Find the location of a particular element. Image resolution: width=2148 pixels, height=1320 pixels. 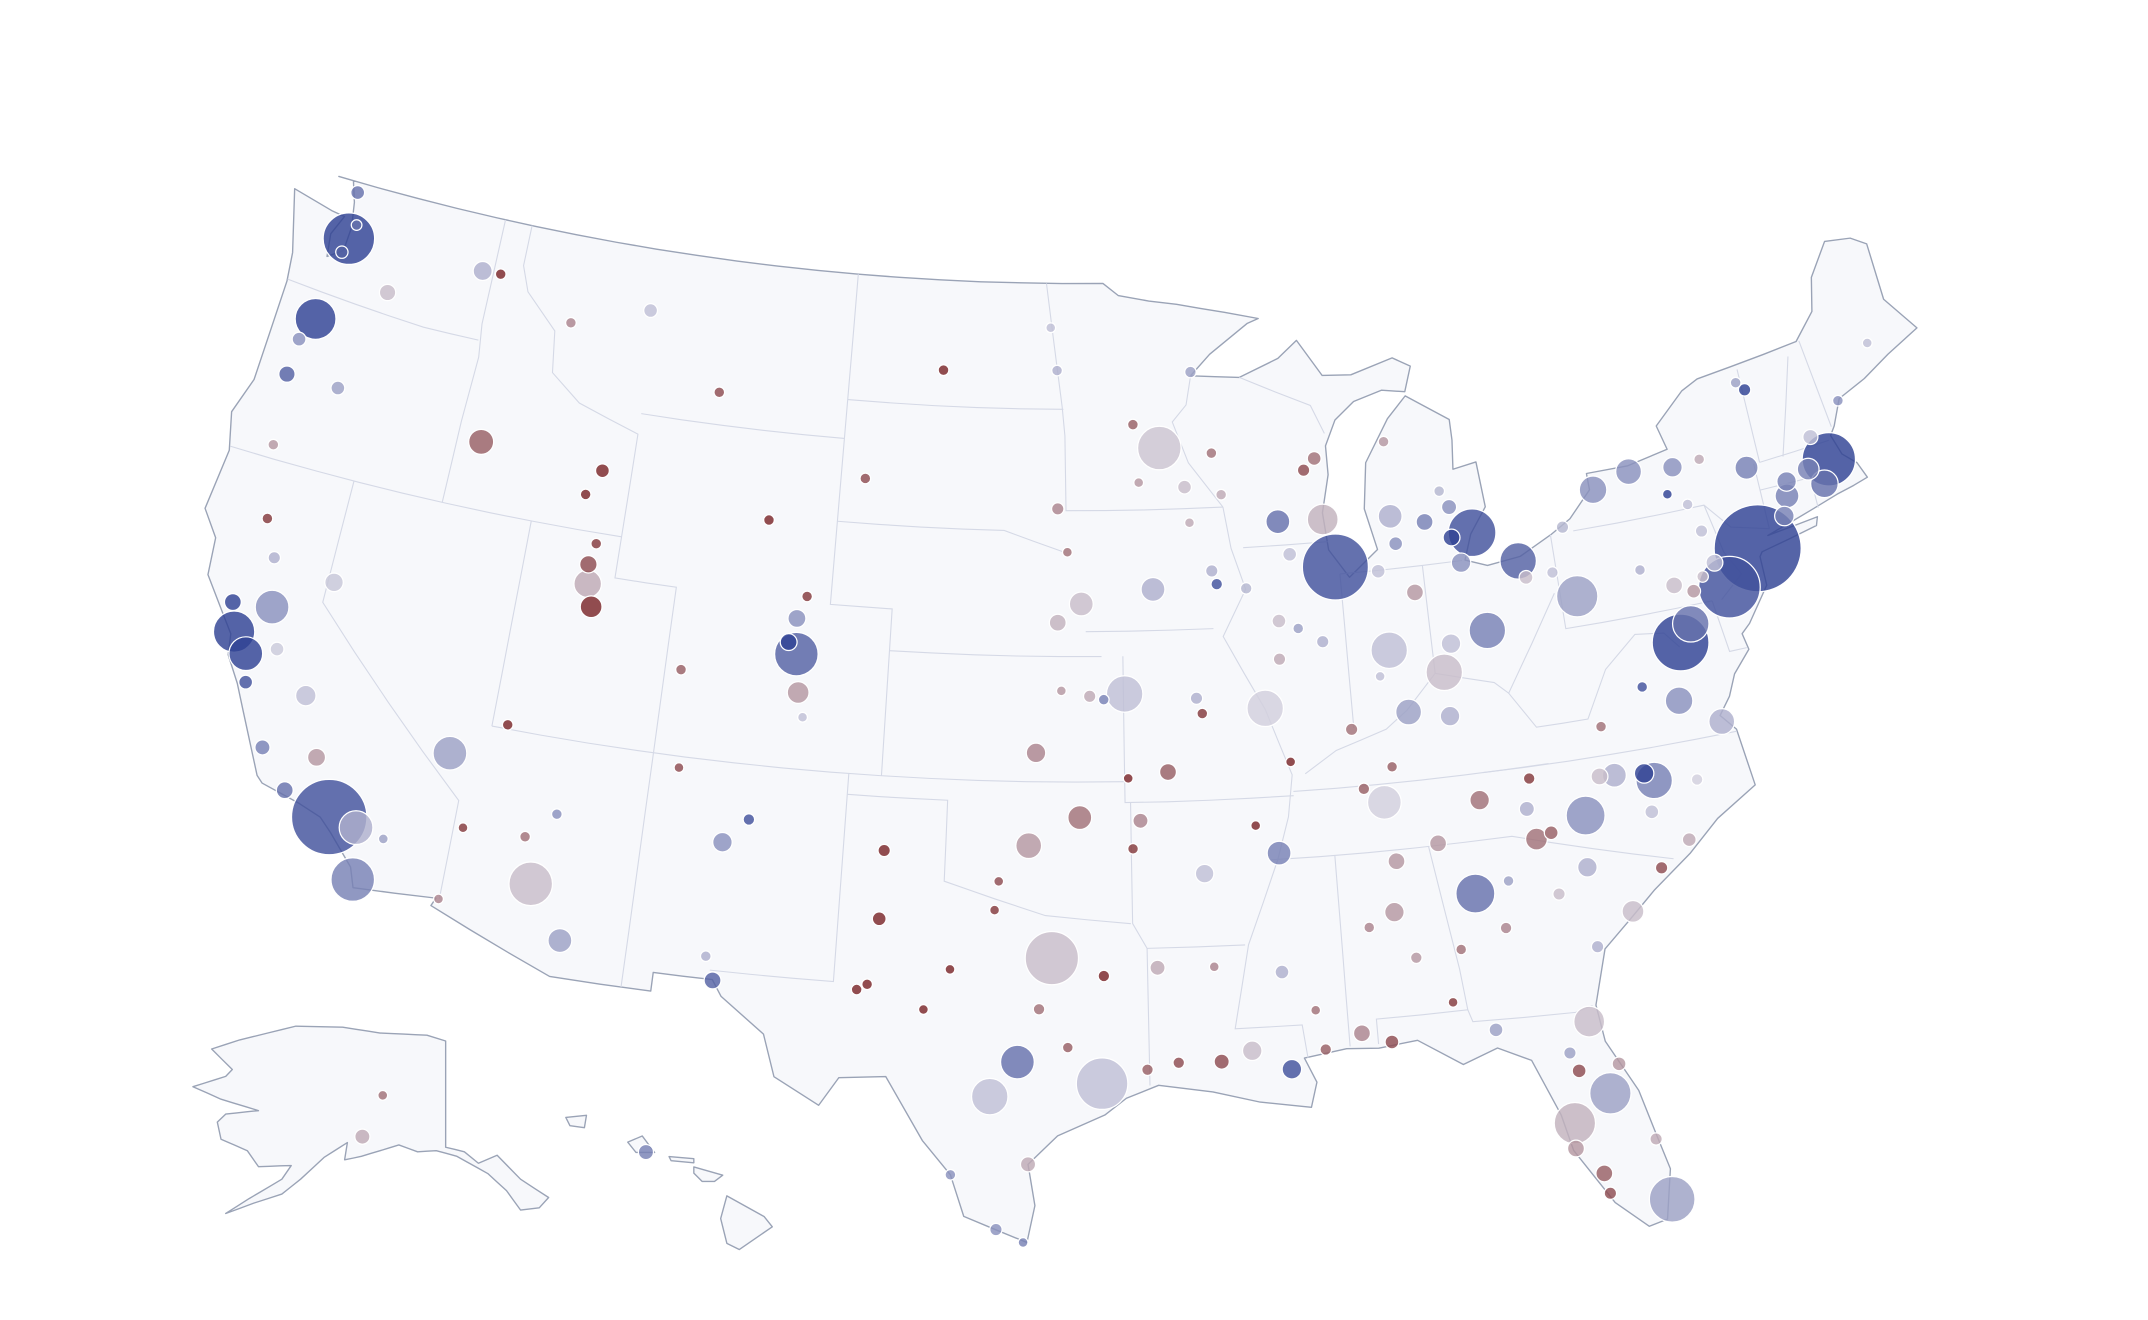

hawaii-island is located at coordinates (708, 1174).